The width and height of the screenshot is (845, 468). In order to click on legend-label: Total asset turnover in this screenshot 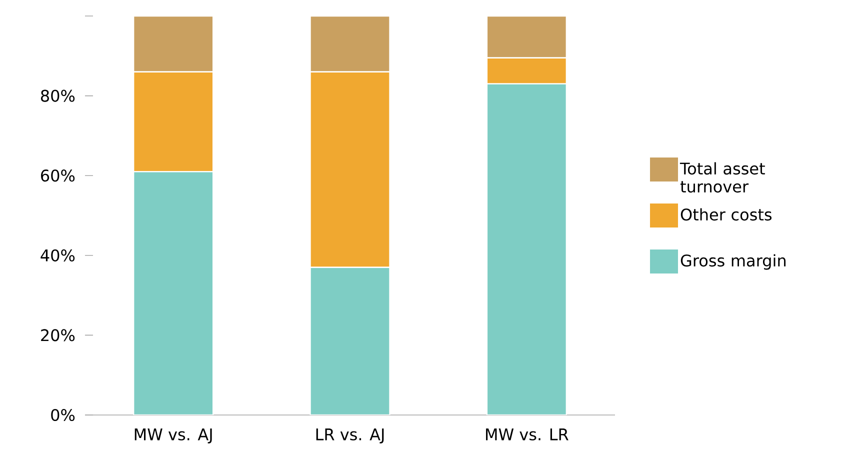, I will do `click(722, 177)`.